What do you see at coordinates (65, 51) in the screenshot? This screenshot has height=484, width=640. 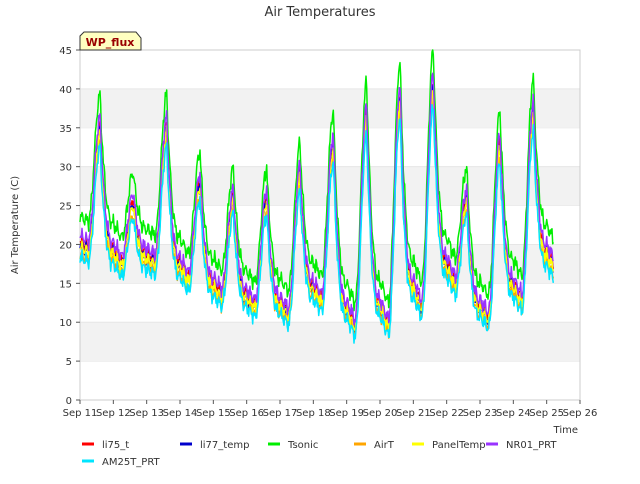 I see `y-tick-label: 45` at bounding box center [65, 51].